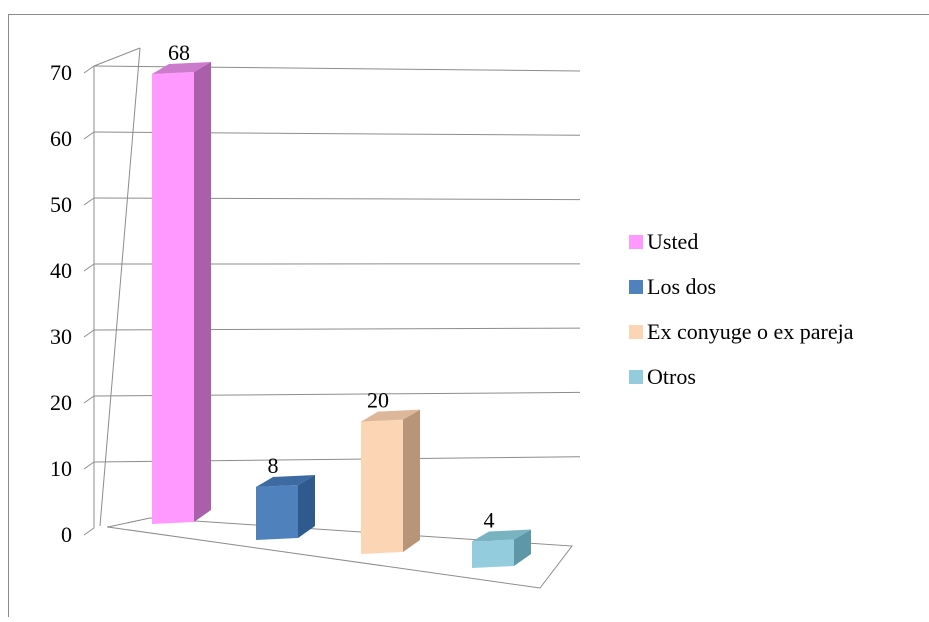 The image size is (929, 622). What do you see at coordinates (681, 286) in the screenshot?
I see `legend-label: Los dos` at bounding box center [681, 286].